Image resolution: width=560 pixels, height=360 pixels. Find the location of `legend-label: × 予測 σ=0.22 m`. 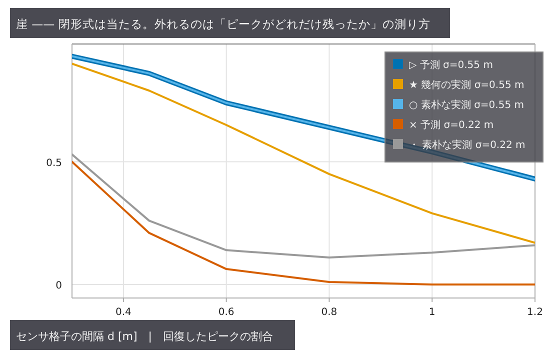

legend-label: × 予測 σ=0.22 m is located at coordinates (451, 125).